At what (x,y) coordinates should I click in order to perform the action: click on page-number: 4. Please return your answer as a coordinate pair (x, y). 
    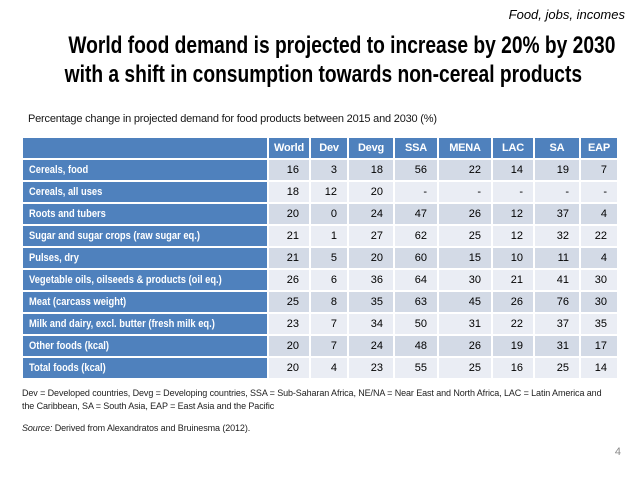
    Looking at the image, I should click on (617, 452).